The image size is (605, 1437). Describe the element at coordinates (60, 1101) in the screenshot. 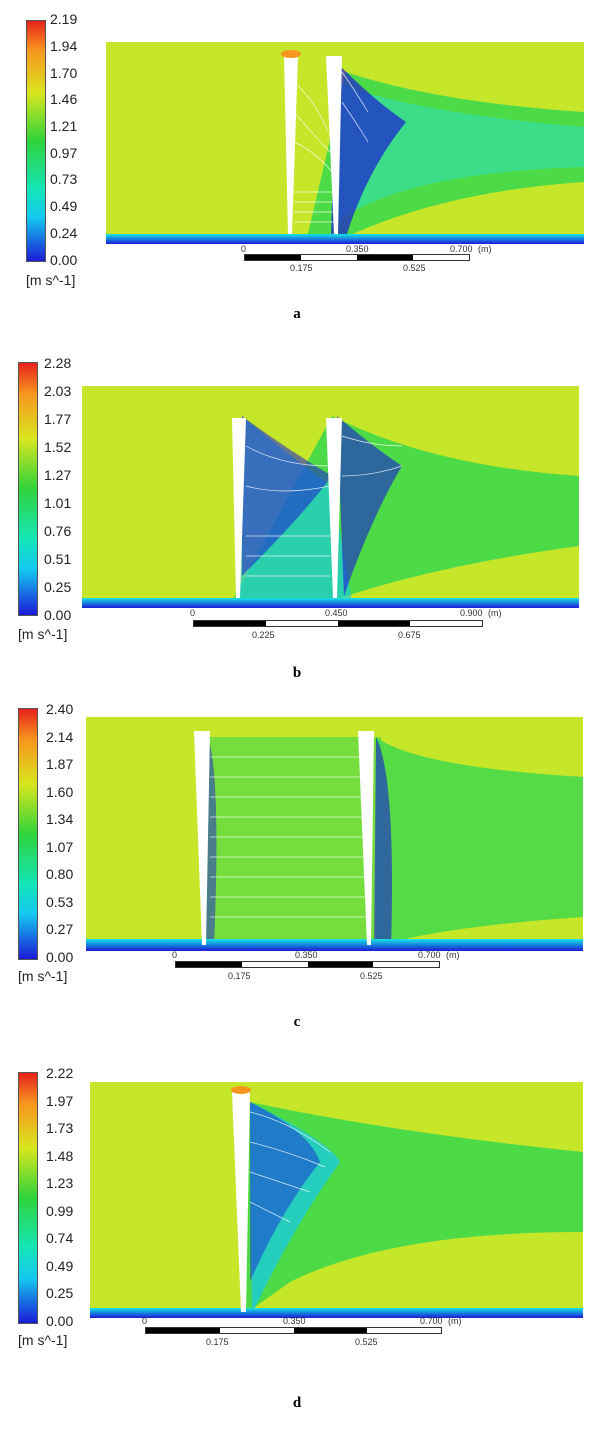

I see `colorbar-tick: 1.97` at that location.